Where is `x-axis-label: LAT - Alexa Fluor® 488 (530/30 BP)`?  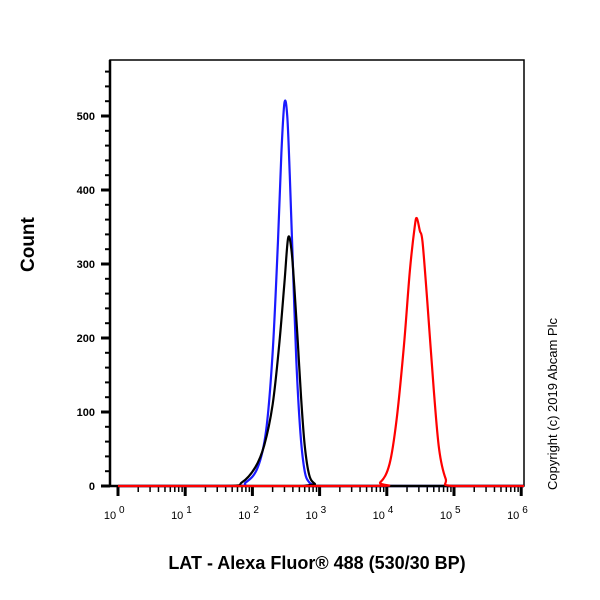
x-axis-label: LAT - Alexa Fluor® 488 (530/30 BP) is located at coordinates (317, 563).